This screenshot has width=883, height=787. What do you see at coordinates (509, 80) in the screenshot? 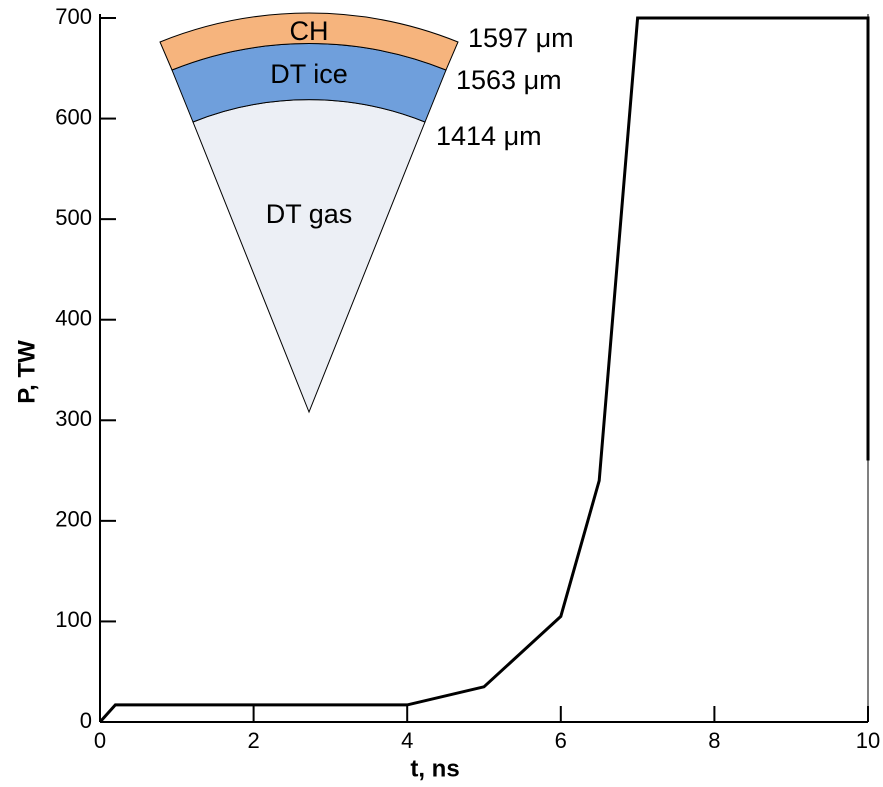
I see `radius-label: 1563 μm` at bounding box center [509, 80].